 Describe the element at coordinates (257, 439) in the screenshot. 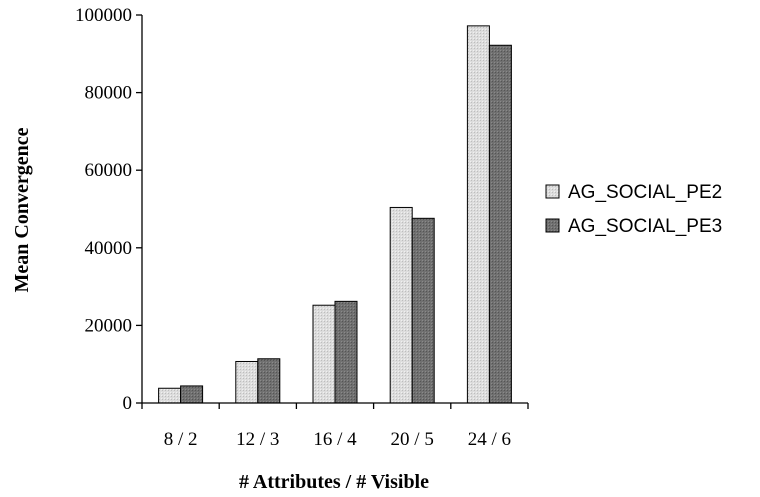

I see `x-tick-label: 12 / 3` at that location.